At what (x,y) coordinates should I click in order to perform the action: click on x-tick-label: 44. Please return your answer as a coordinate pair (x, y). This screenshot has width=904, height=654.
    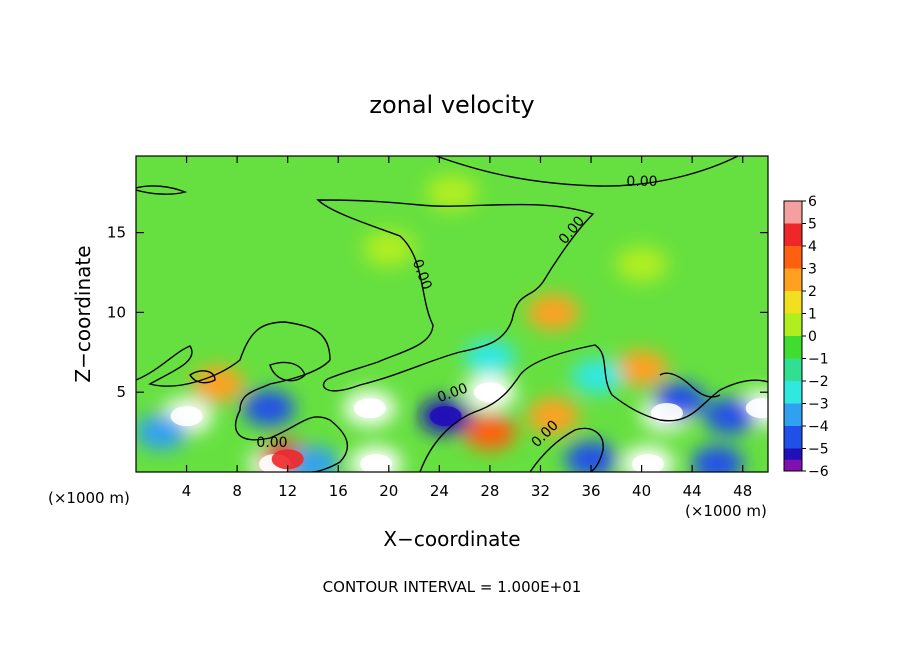
    Looking at the image, I should click on (692, 491).